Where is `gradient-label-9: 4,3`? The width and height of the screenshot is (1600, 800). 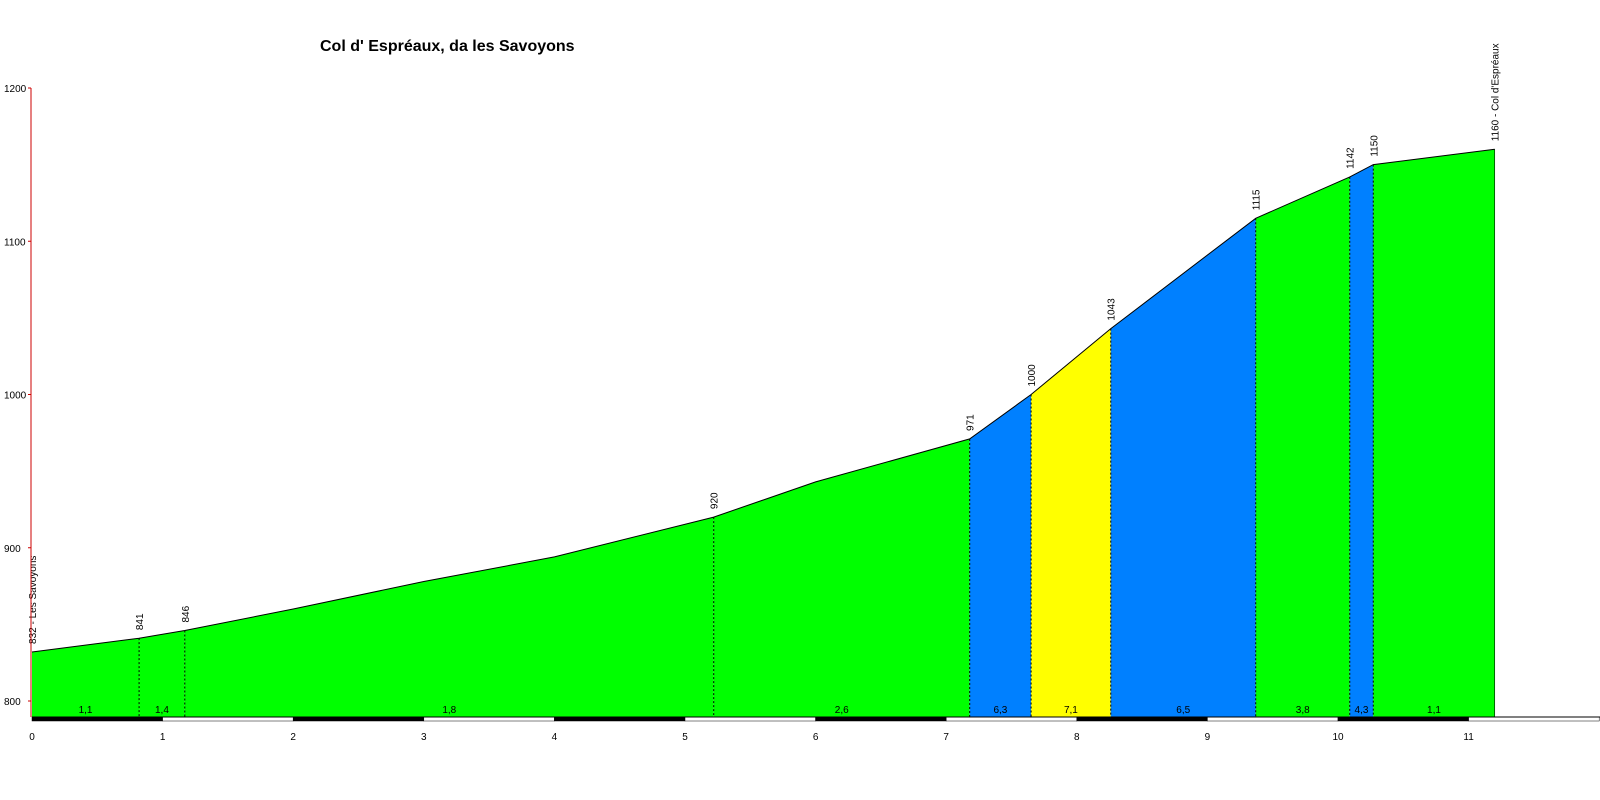
gradient-label-9: 4,3 is located at coordinates (1362, 710).